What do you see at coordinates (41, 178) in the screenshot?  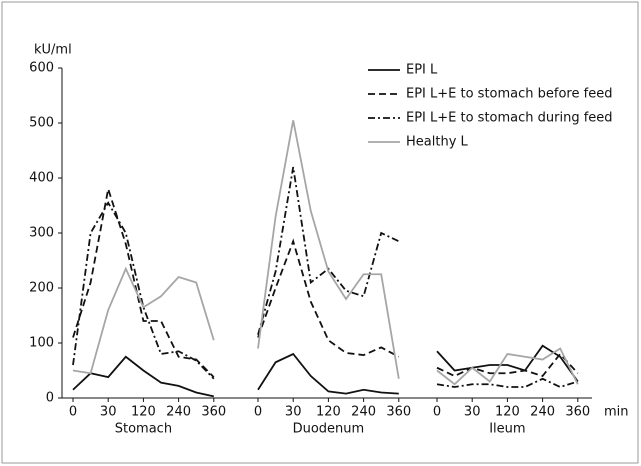 I see `y-tick-label: 400` at bounding box center [41, 178].